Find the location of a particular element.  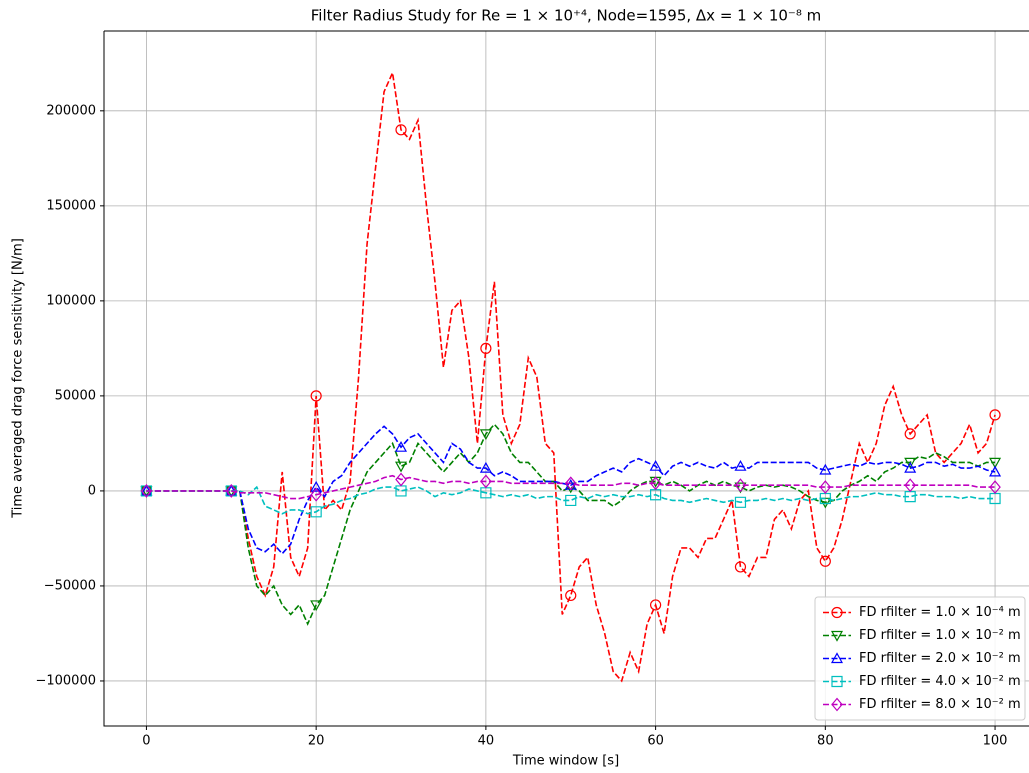

y-tick-label: 50000 is located at coordinates (75, 395).